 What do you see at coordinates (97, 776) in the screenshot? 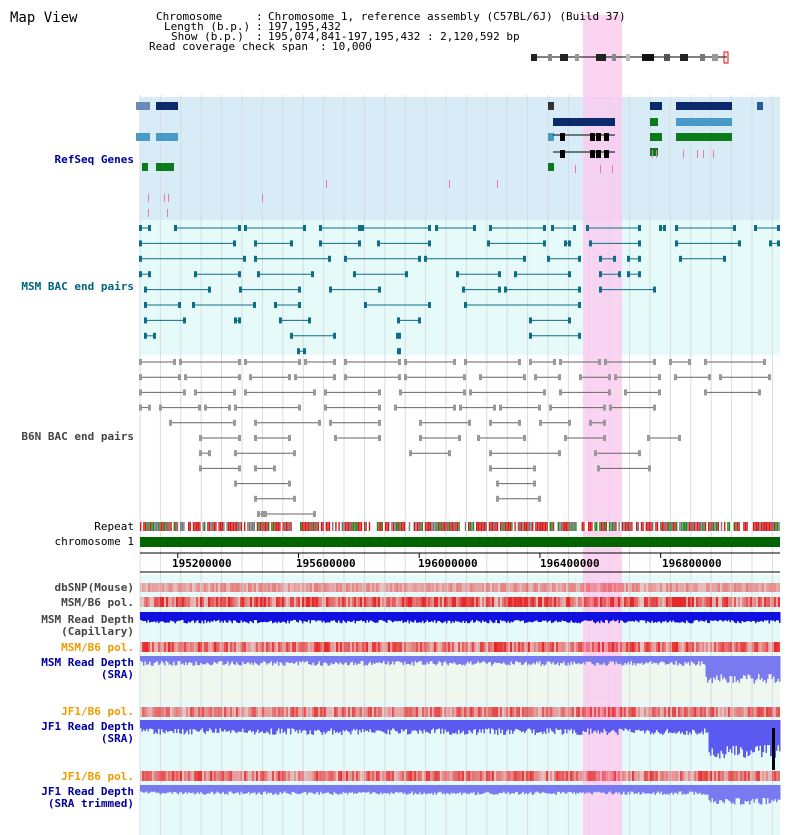
I see `track-label-jf1-b6-pol-2: JF1/B6 pol.` at bounding box center [97, 776].